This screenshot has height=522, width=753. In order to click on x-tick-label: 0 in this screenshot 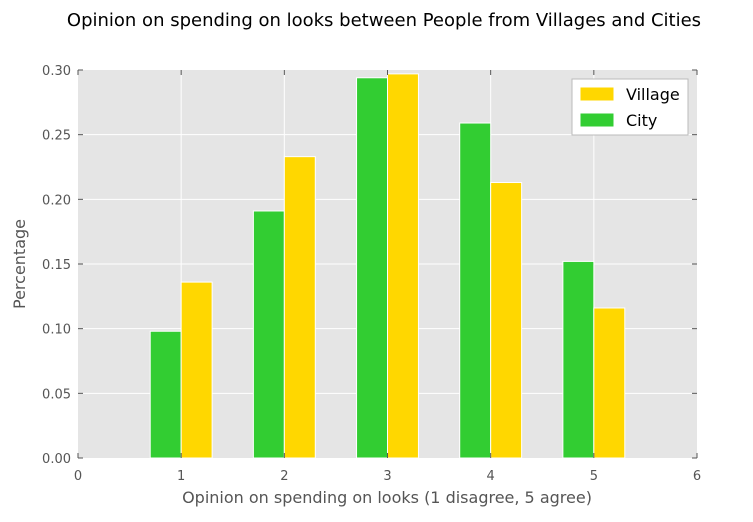, I will do `click(78, 476)`.